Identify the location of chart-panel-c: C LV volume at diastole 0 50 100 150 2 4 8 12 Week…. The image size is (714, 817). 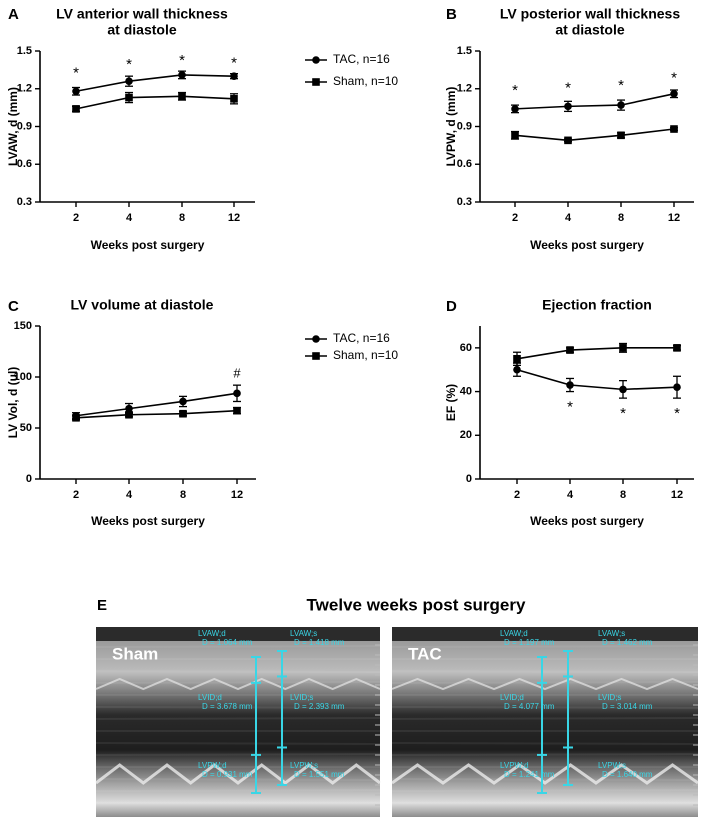
(131, 412).